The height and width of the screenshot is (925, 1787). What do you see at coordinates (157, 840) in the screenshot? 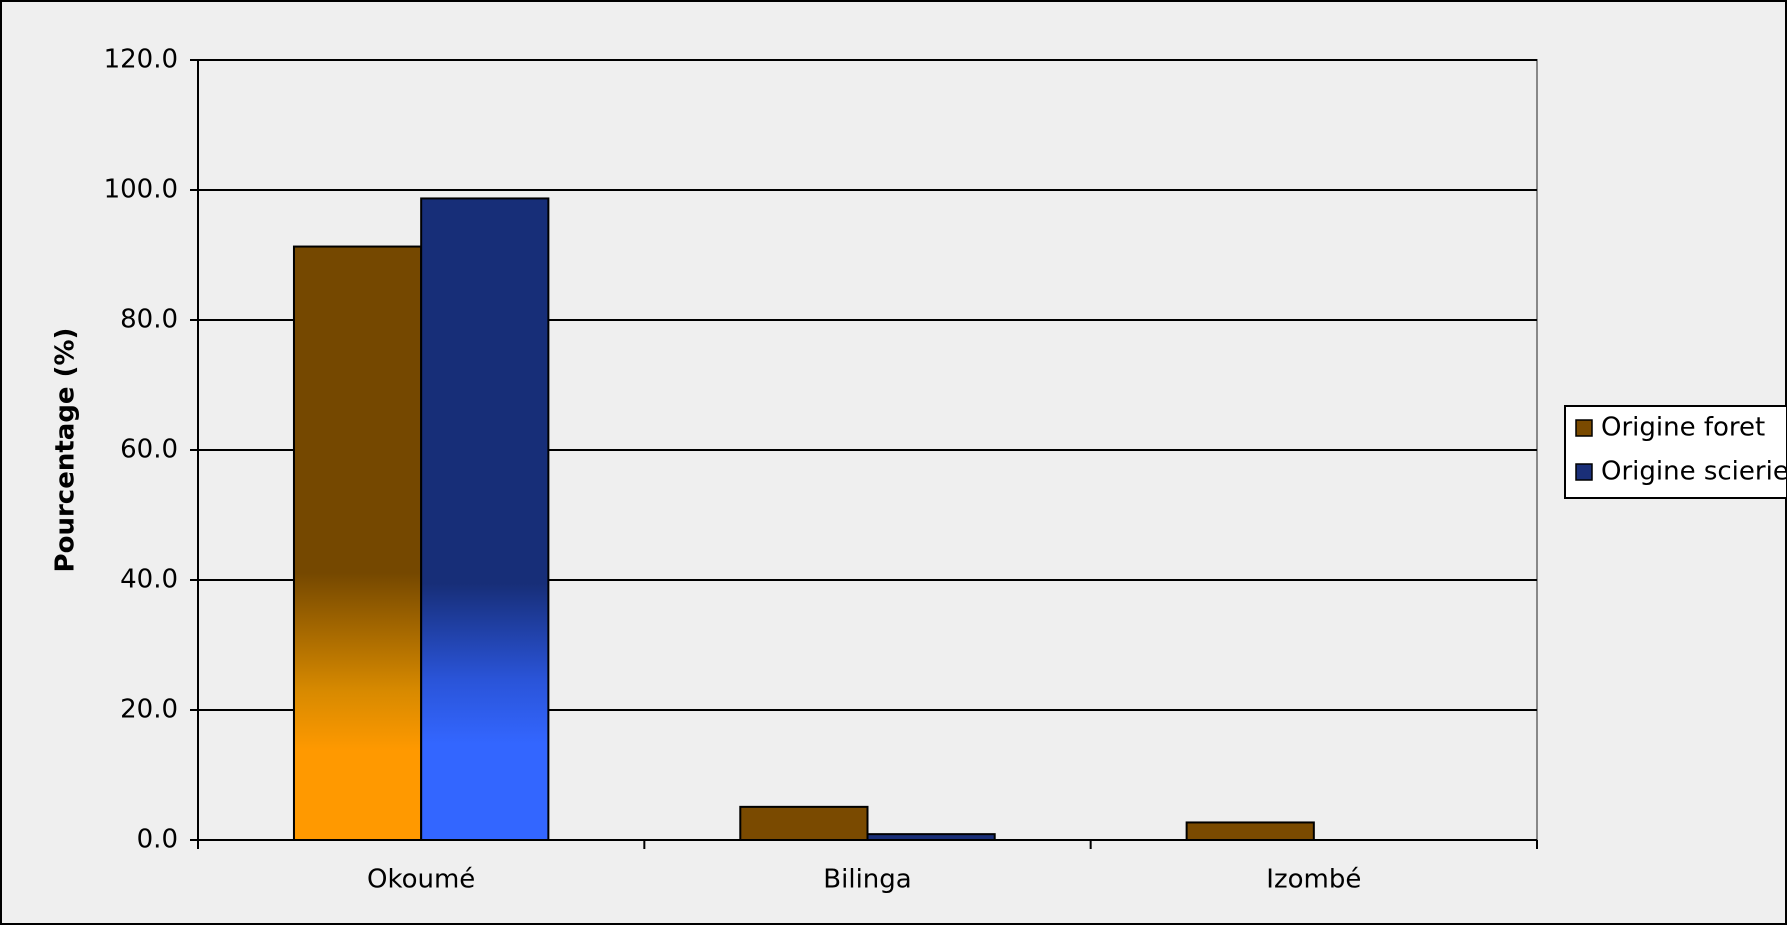
I see `y-tick-label: 0.0` at bounding box center [157, 840].